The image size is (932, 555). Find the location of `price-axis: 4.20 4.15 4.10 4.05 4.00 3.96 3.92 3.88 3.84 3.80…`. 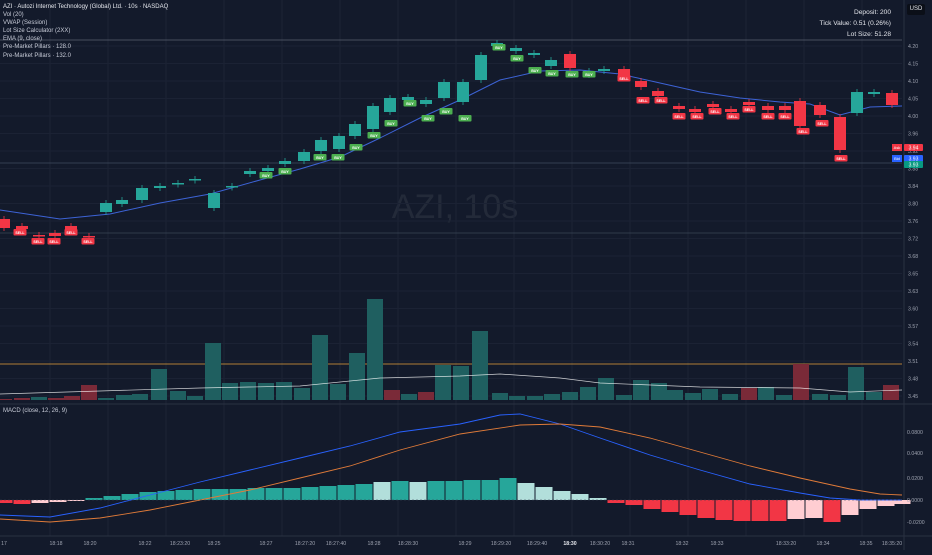

price-axis: 4.20 4.15 4.10 4.05 4.00 3.96 3.92 3.88 3.84 3.80… is located at coordinates (916, 285).